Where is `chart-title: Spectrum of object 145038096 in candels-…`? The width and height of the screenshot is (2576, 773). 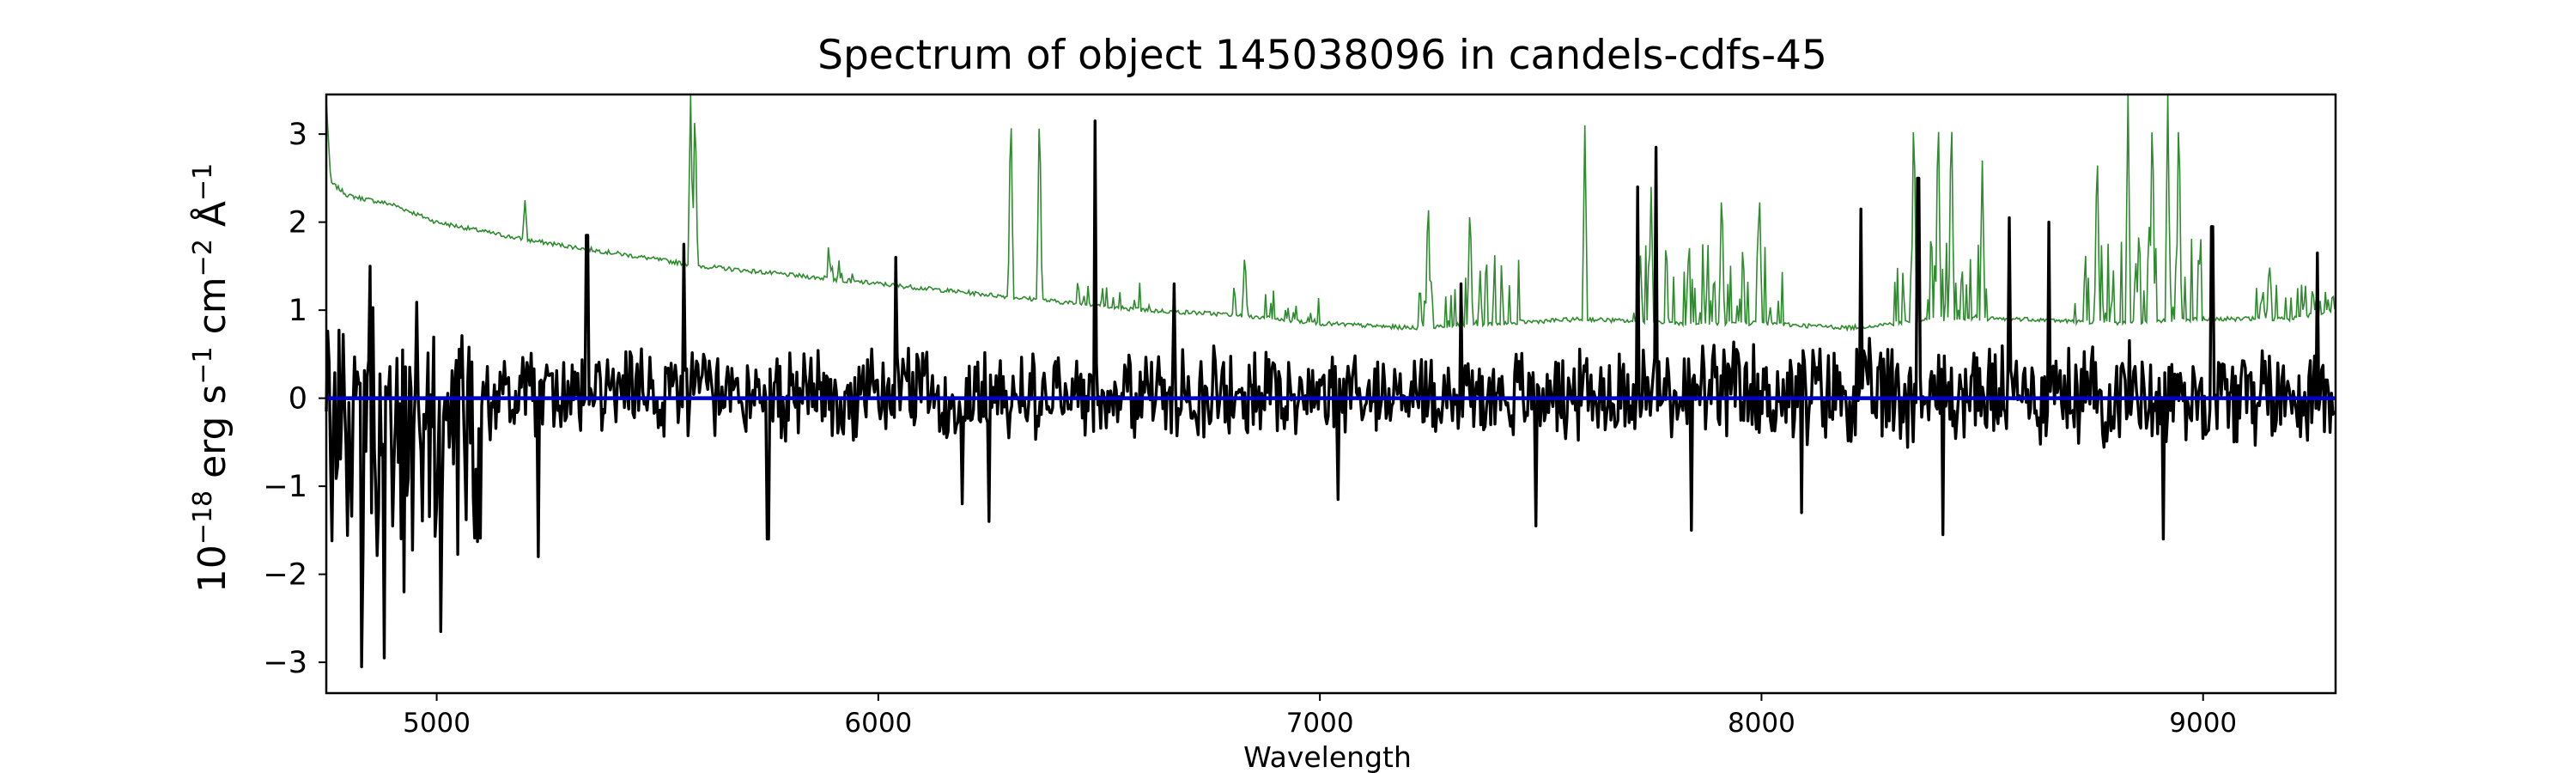
chart-title: Spectrum of object 145038096 in candels-… is located at coordinates (1322, 55).